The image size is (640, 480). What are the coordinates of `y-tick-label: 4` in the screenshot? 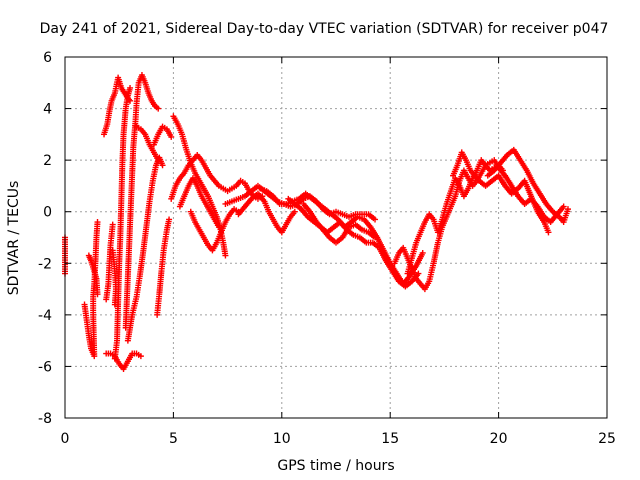 It's located at (47, 110).